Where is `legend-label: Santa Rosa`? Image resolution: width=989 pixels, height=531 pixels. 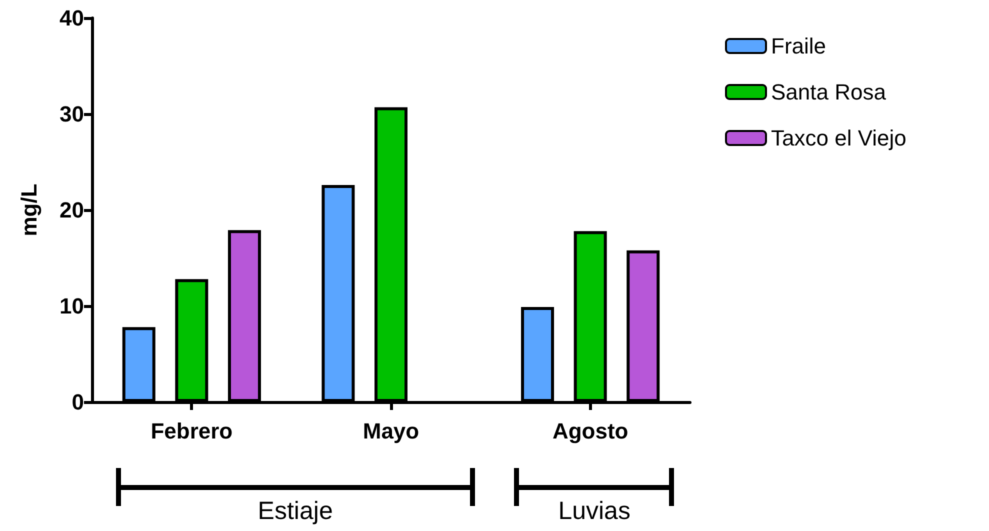
legend-label: Santa Rosa is located at coordinates (829, 92).